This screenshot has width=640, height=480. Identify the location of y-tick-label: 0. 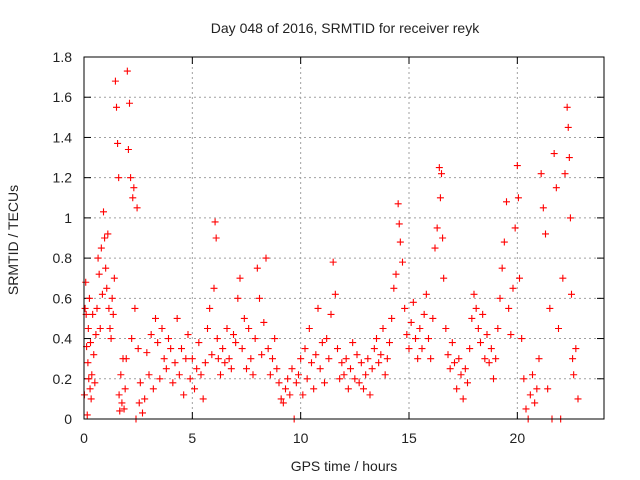
(68, 419).